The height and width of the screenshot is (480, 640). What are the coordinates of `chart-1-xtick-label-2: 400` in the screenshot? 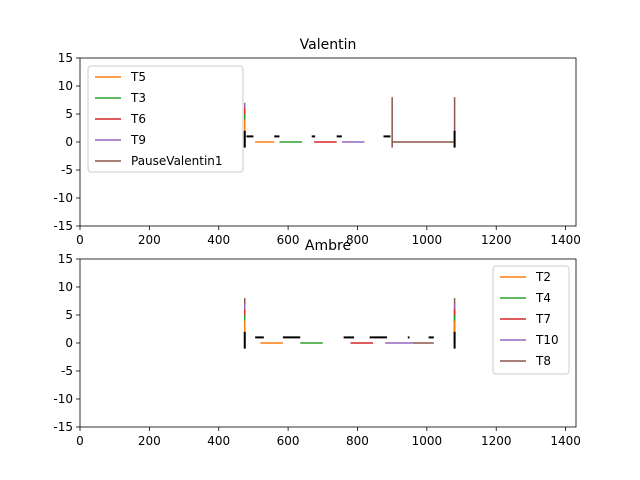 It's located at (218, 441).